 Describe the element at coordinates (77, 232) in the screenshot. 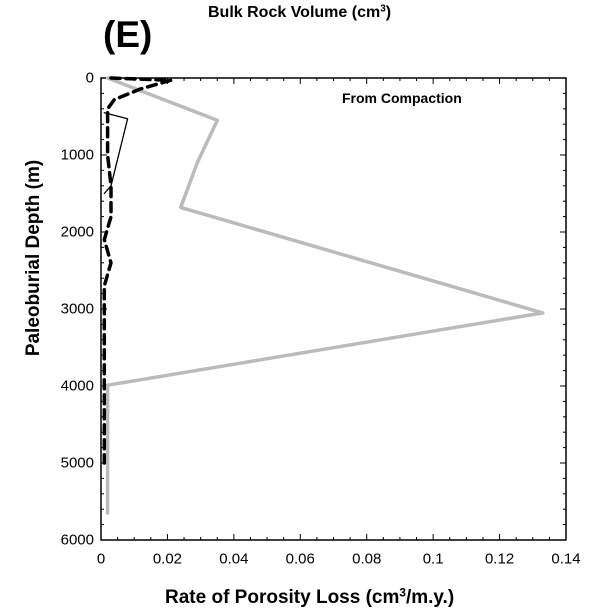

I see `y-tick-label: 2000` at that location.